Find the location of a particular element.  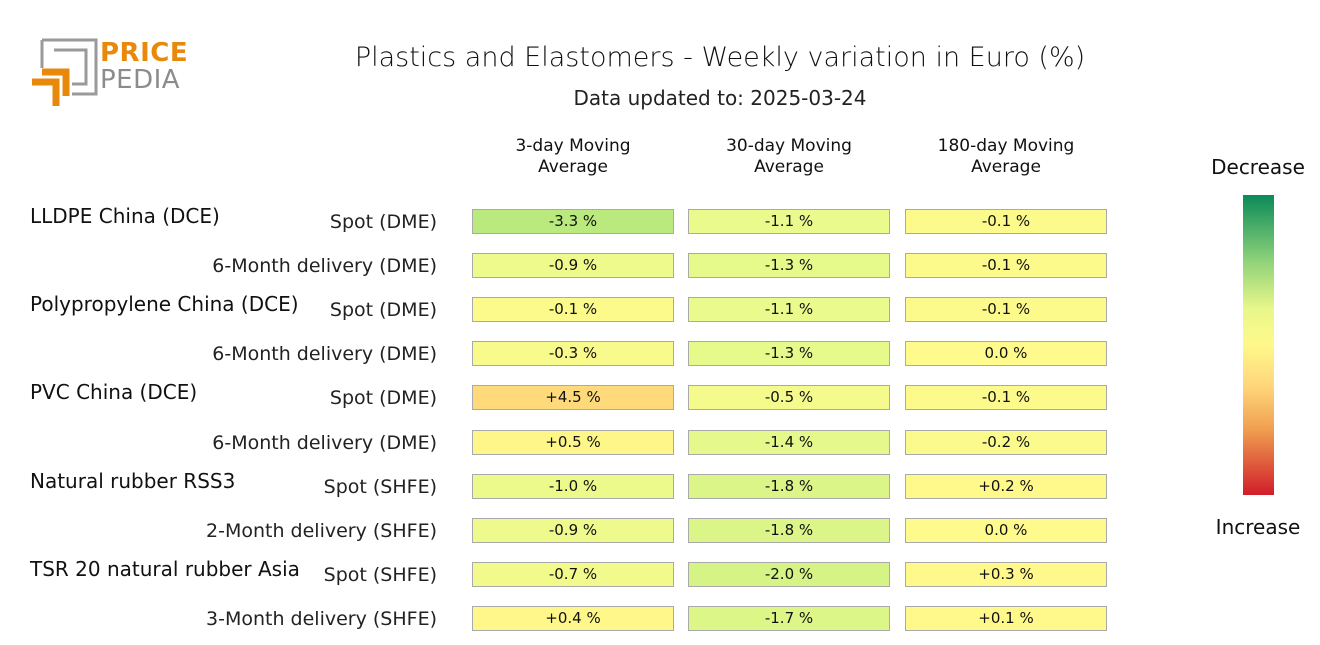

group-label: Natural rubber RSS3 is located at coordinates (133, 480).